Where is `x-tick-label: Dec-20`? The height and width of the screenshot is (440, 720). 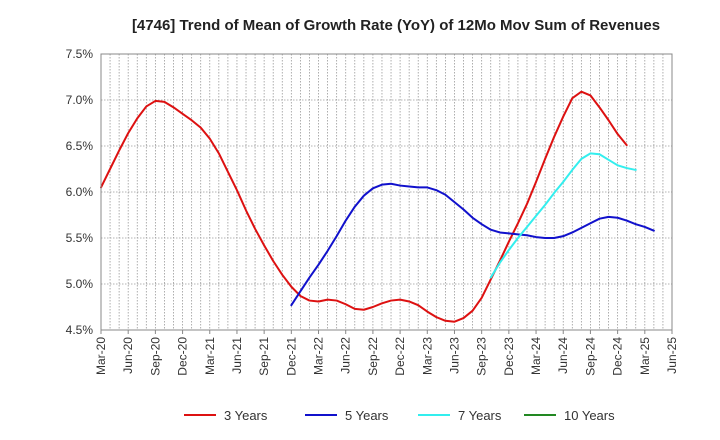 x-tick-label: Dec-20 is located at coordinates (183, 356).